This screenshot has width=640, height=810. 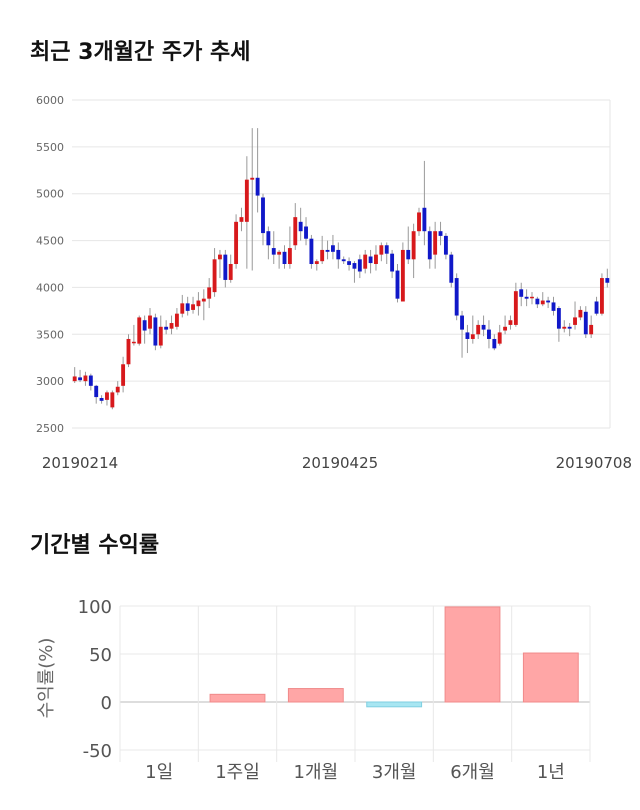 What do you see at coordinates (95, 545) in the screenshot?
I see `period-returns-title: 기간별 수익률` at bounding box center [95, 545].